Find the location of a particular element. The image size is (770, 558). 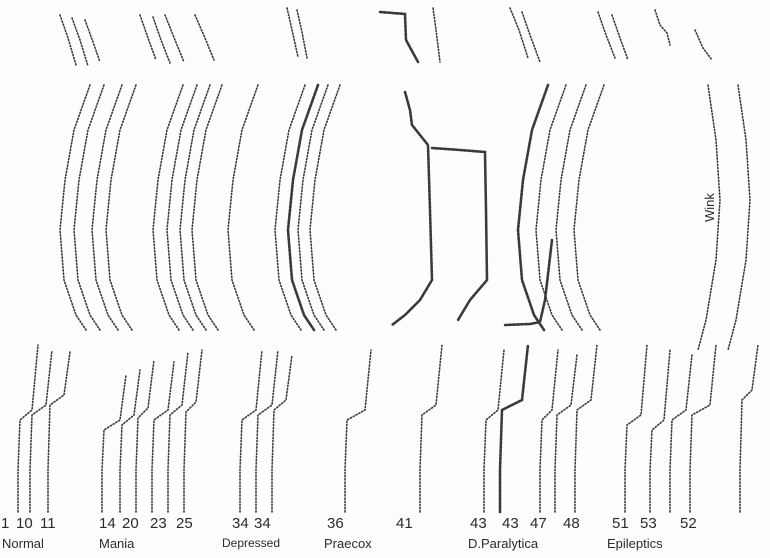

group-label-epileptics: Epileptics is located at coordinates (635, 543).